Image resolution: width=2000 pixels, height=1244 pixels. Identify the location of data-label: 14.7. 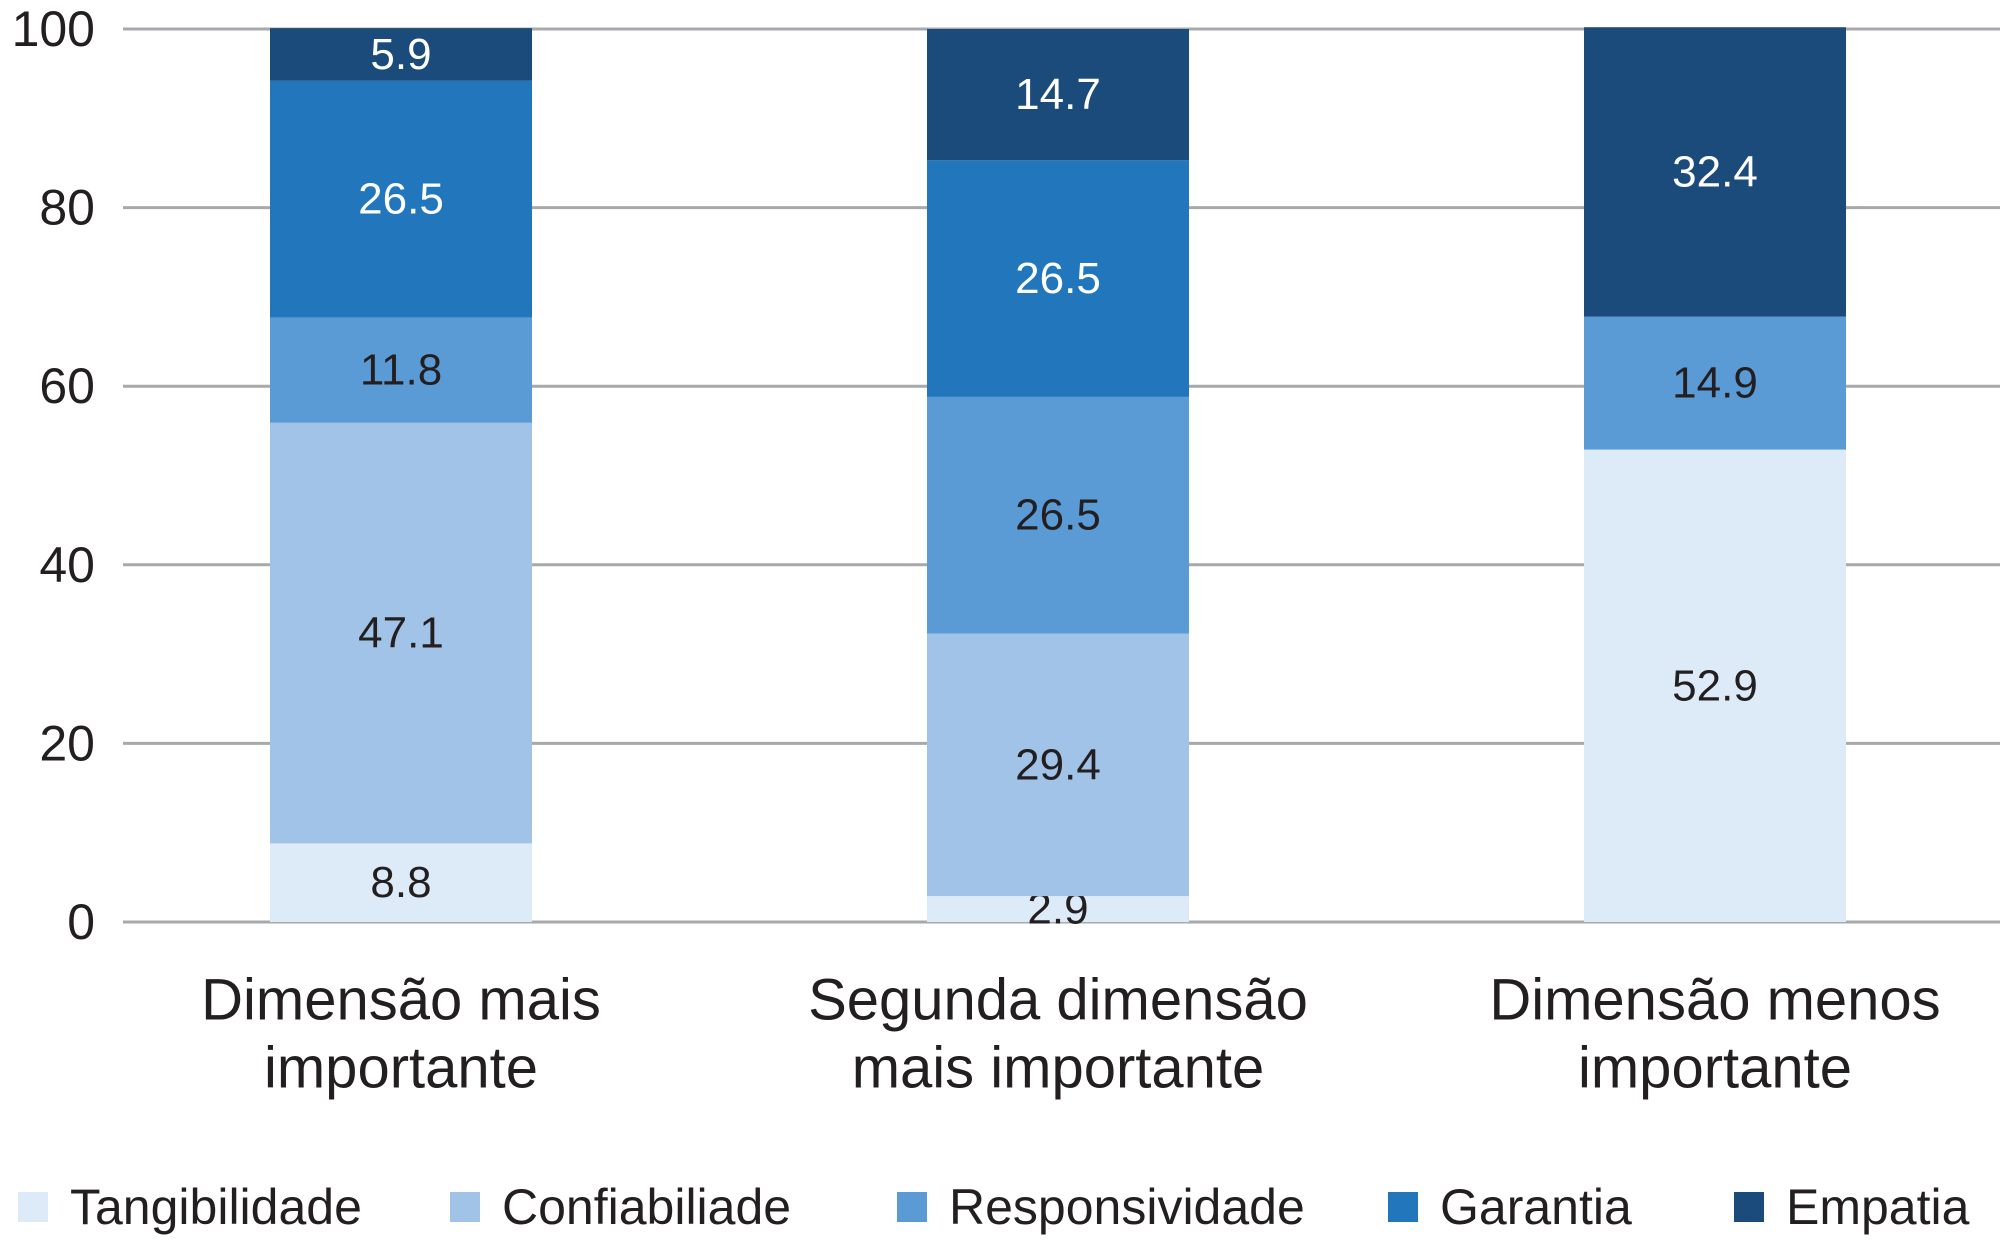
(1058, 94).